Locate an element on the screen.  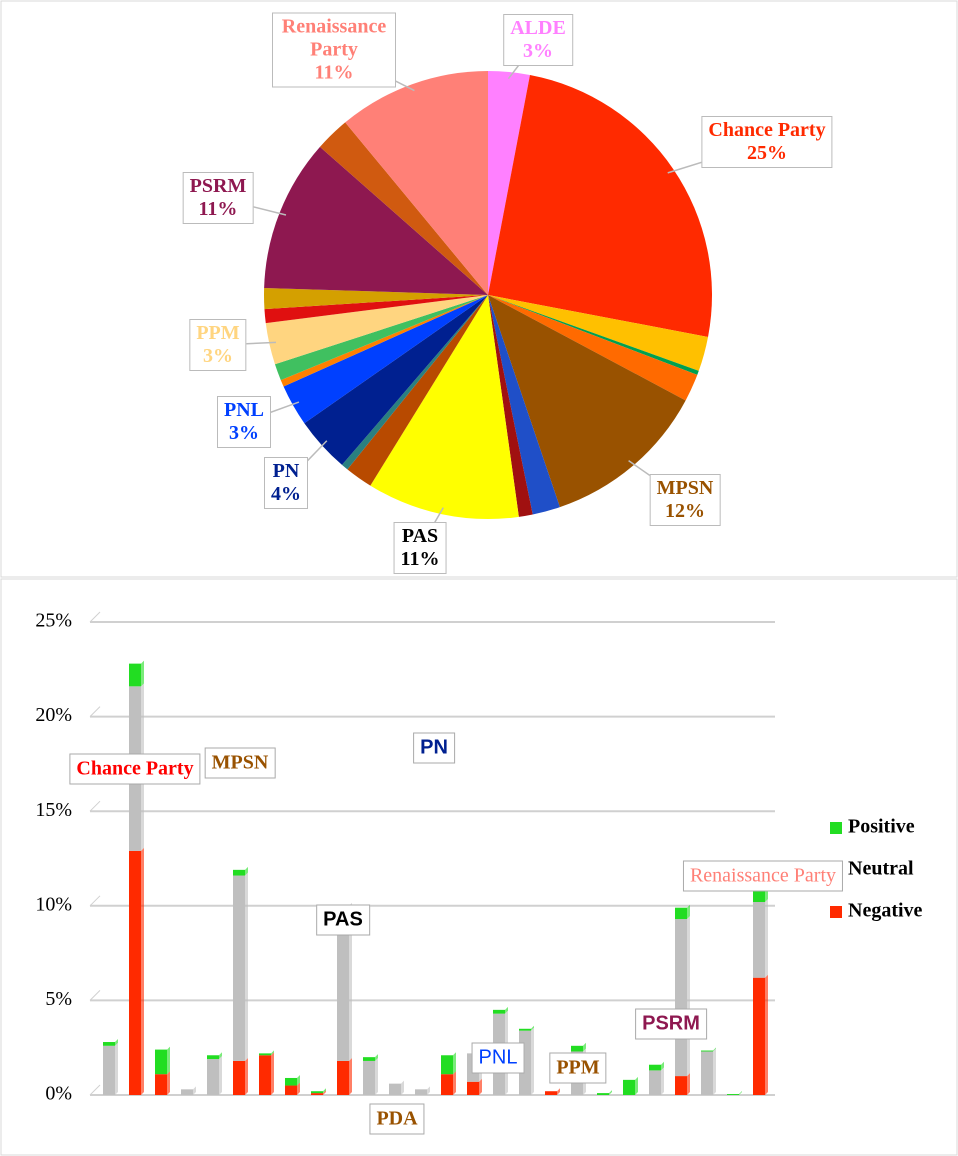
pie-label: Chance Party 25% is located at coordinates (767, 142).